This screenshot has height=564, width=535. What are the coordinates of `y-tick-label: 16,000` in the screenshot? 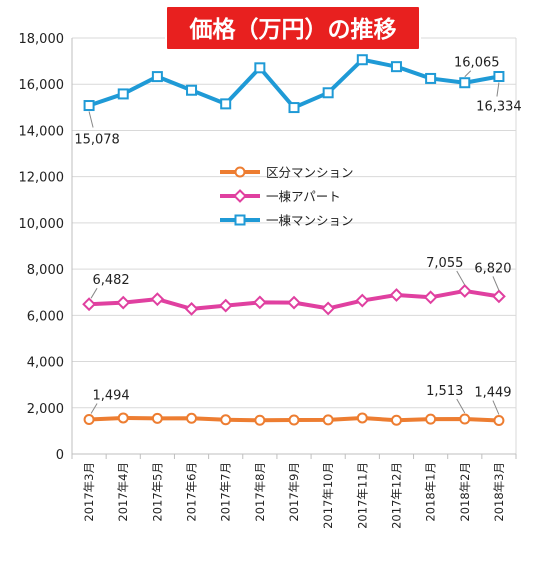 It's located at (42, 85).